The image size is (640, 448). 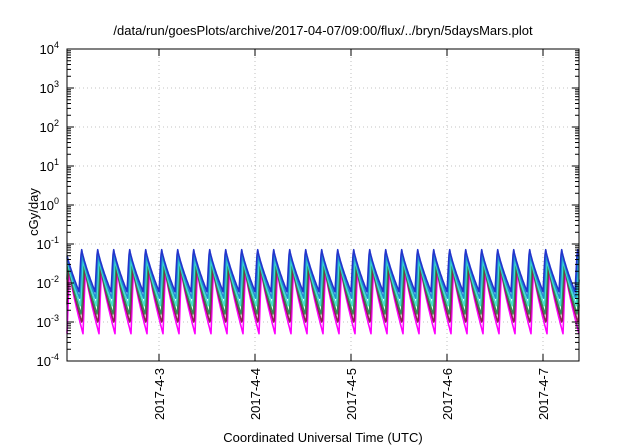 I want to click on y-tick-label: 10⁻², so click(x=48, y=282).